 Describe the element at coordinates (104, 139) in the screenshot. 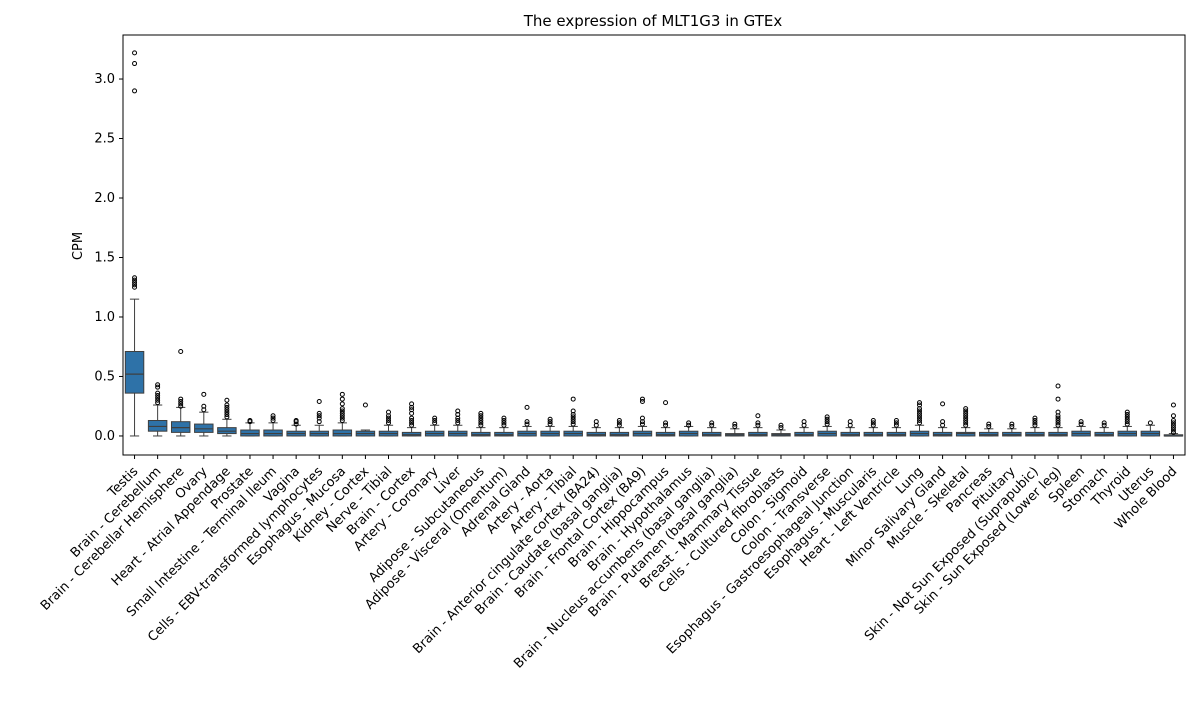

I see `y-tick-label: 2.5` at that location.